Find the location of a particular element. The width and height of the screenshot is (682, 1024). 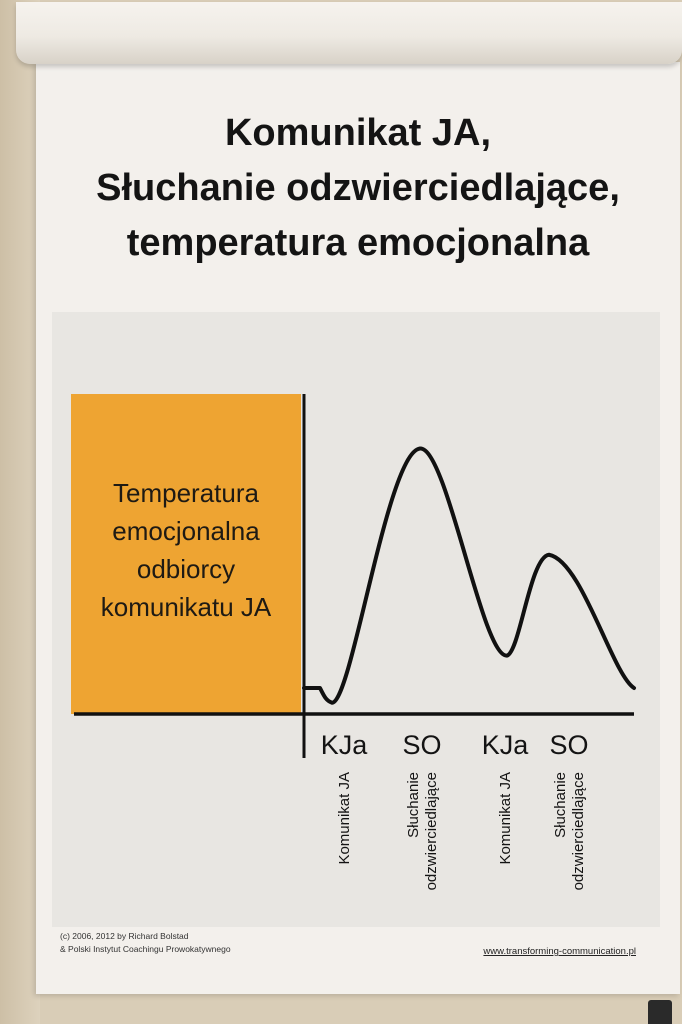

wall is located at coordinates (20, 512).